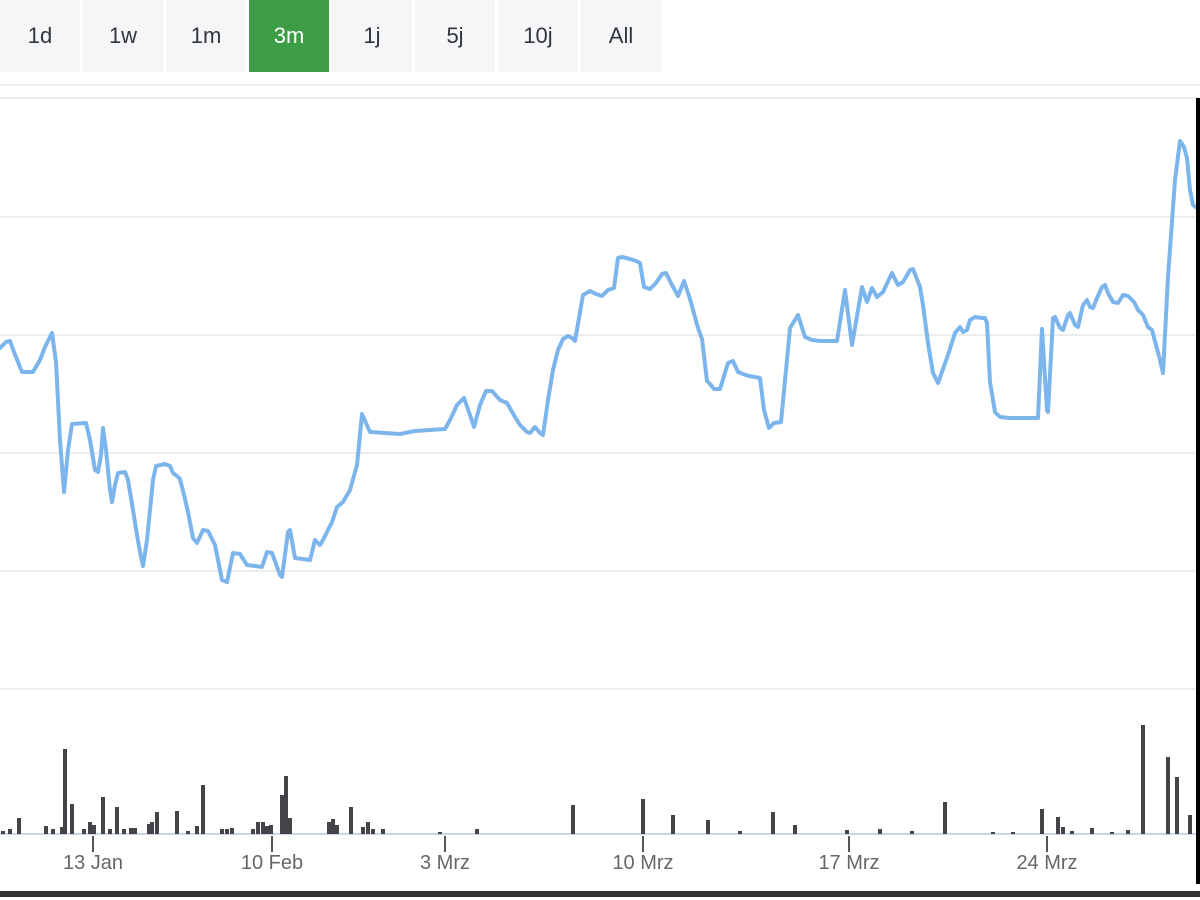  What do you see at coordinates (445, 863) in the screenshot?
I see `x-tick-label: 3 Mrz` at bounding box center [445, 863].